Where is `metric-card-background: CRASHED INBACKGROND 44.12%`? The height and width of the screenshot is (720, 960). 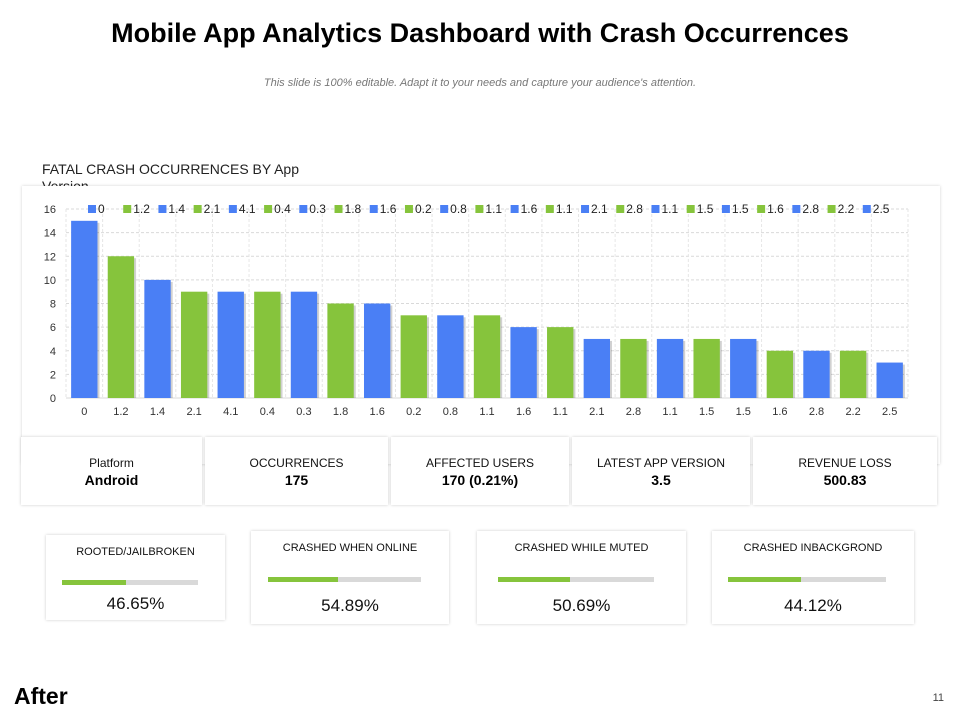
metric-card-background: CRASHED INBACKGROND 44.12% is located at coordinates (813, 577).